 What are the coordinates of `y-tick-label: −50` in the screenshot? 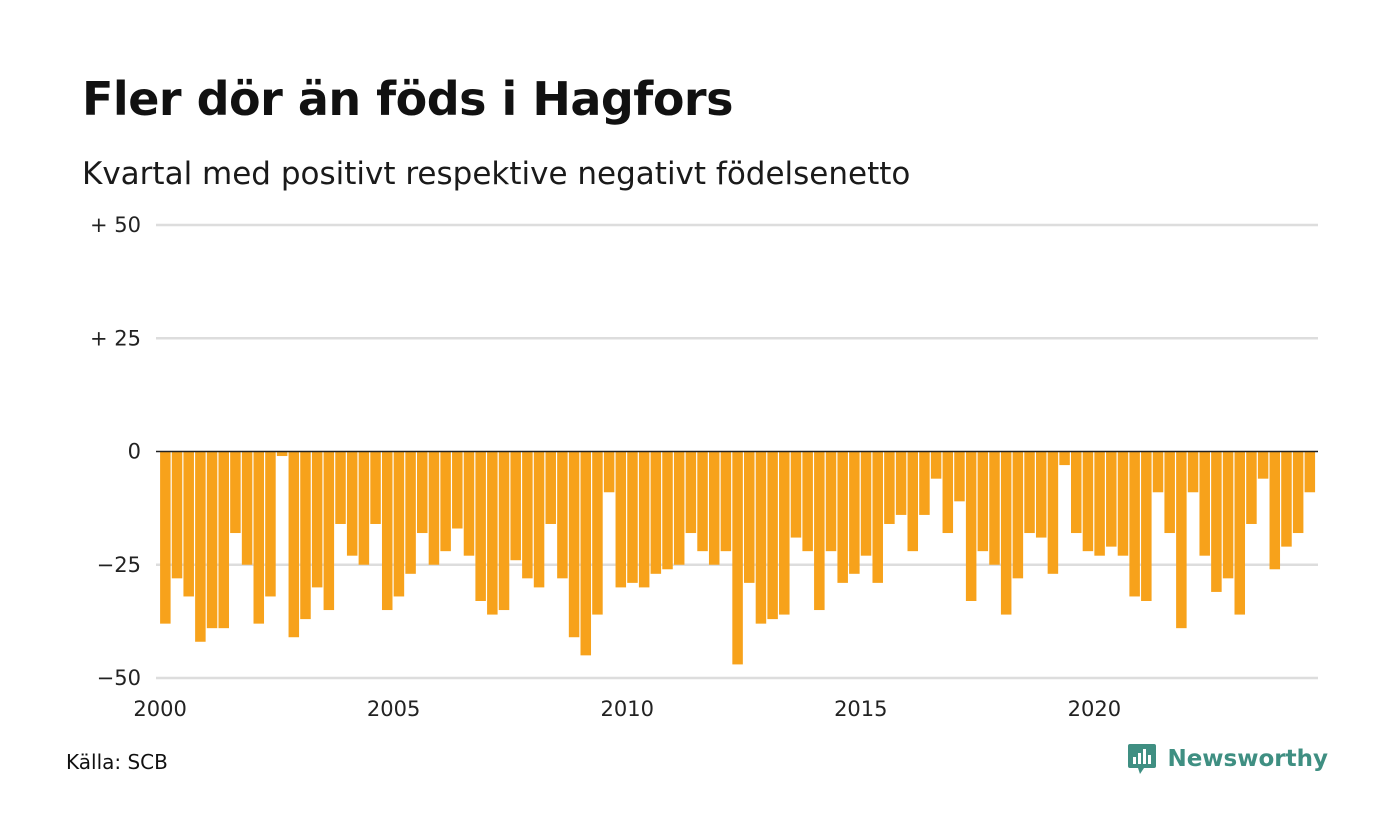 It's located at (119, 678).